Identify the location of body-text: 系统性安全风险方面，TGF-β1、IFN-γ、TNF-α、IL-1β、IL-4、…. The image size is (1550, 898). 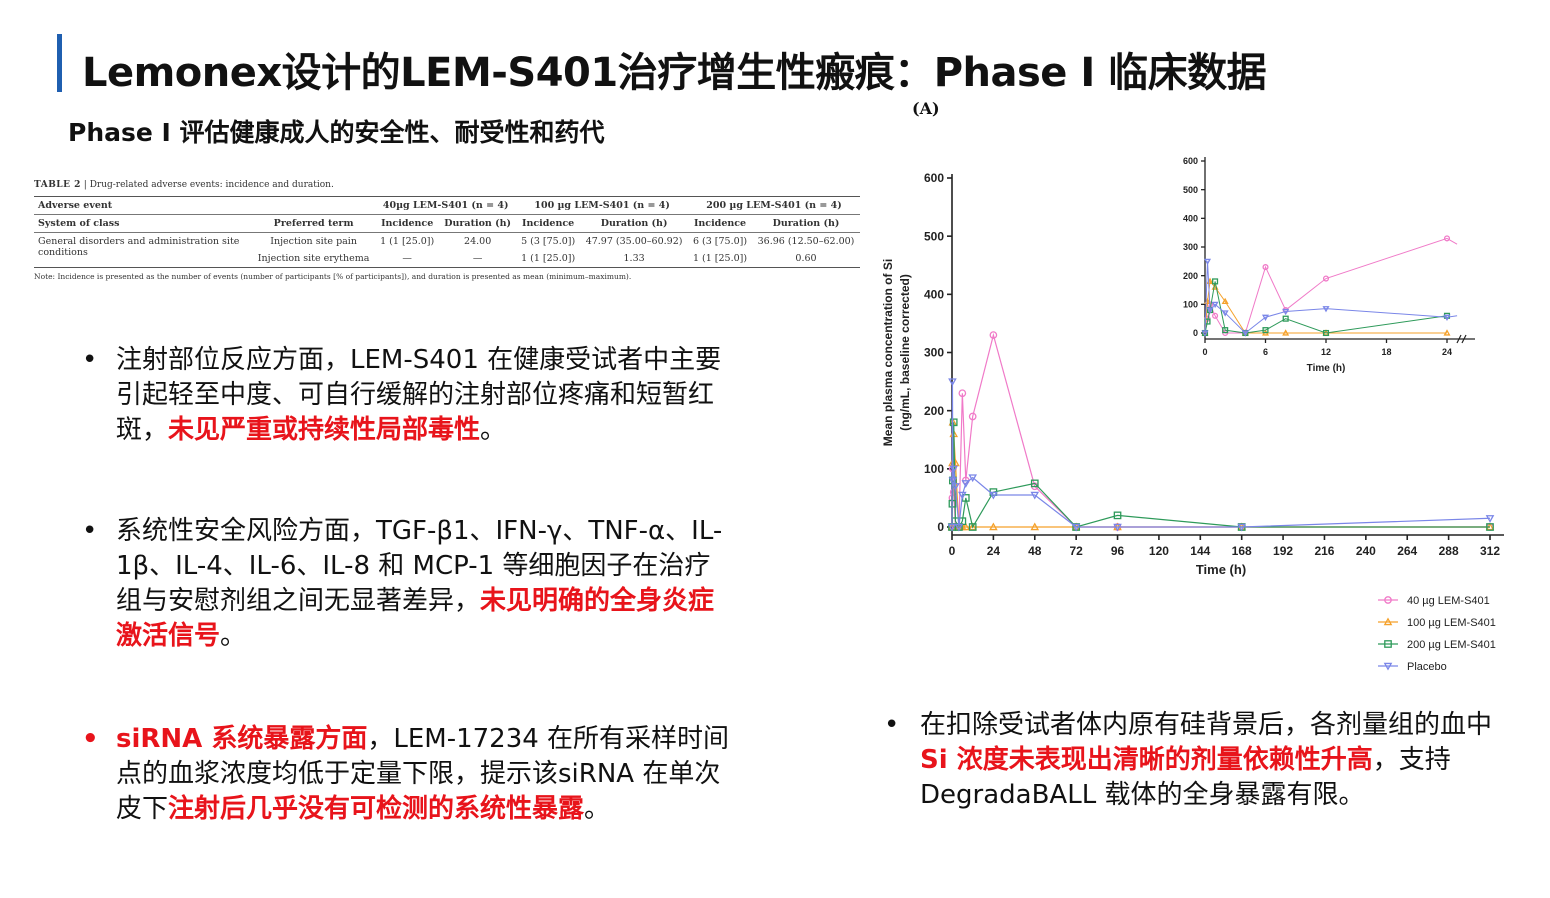
(419, 566).